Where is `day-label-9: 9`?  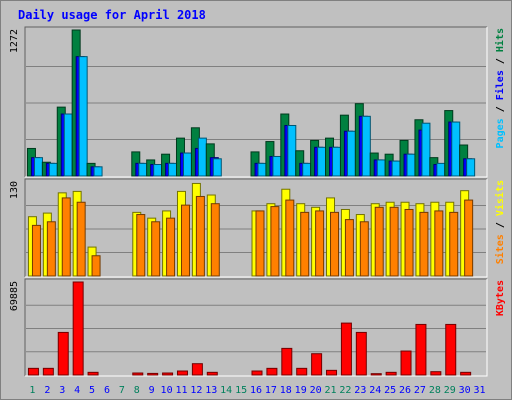 day-label-9: 9 is located at coordinates (152, 390).